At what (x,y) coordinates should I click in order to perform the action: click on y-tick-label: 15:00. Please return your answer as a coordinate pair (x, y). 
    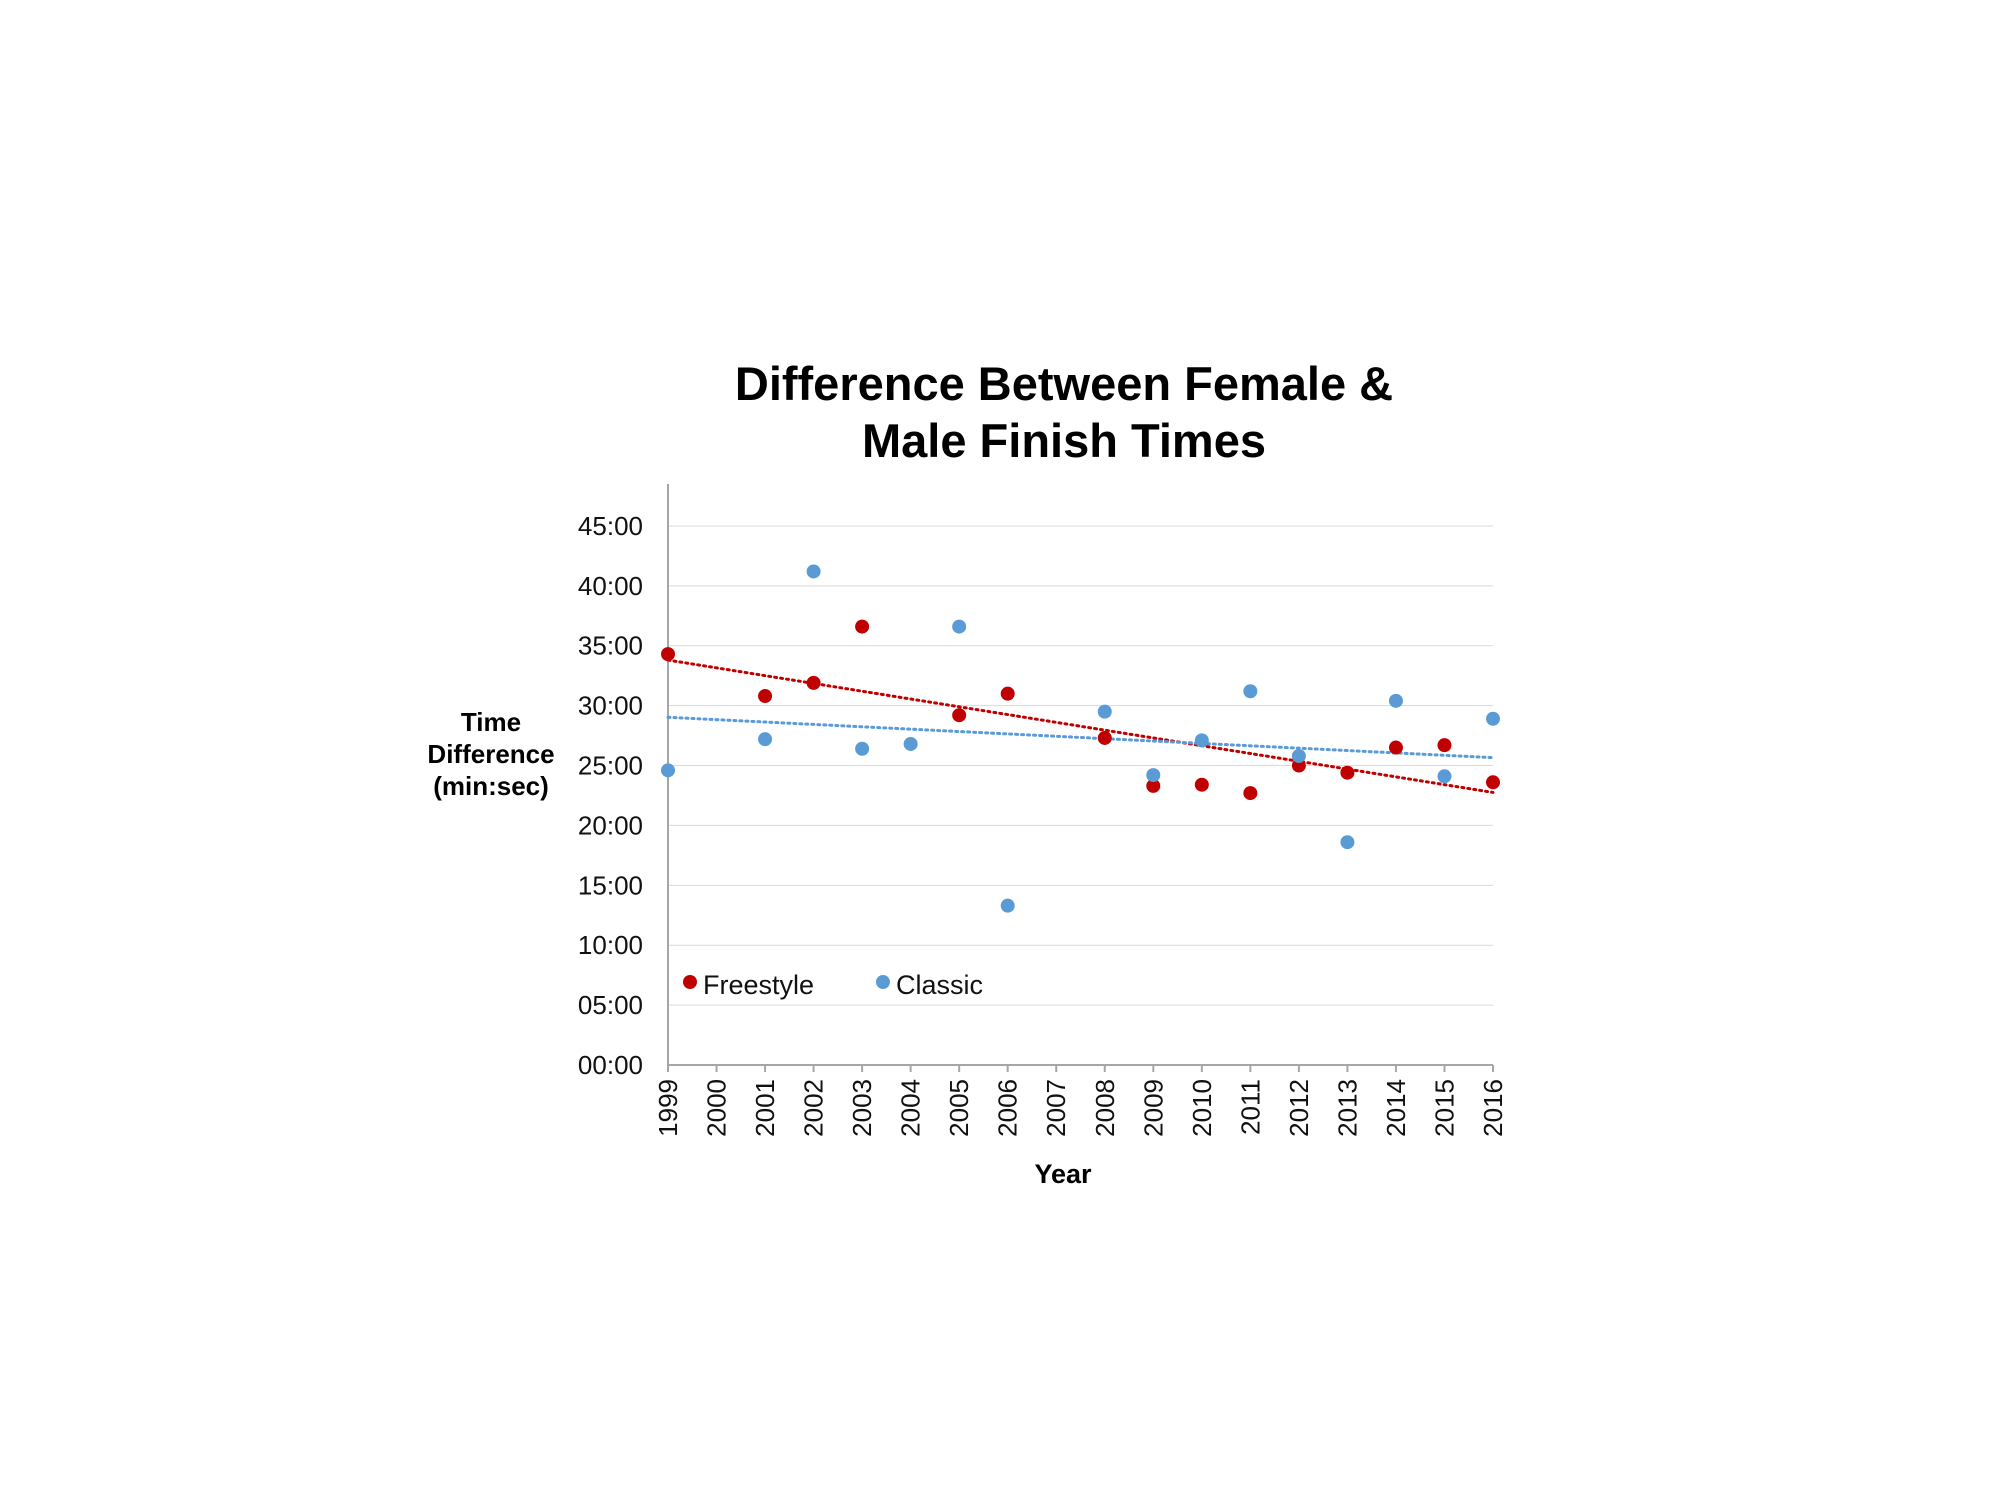
    Looking at the image, I should click on (610, 885).